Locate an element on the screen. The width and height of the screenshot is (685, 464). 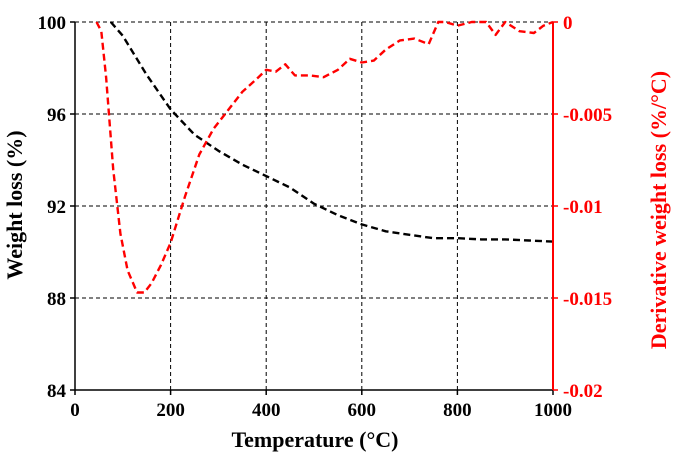
right-y-tick-label: -0.005 is located at coordinates (587, 115).